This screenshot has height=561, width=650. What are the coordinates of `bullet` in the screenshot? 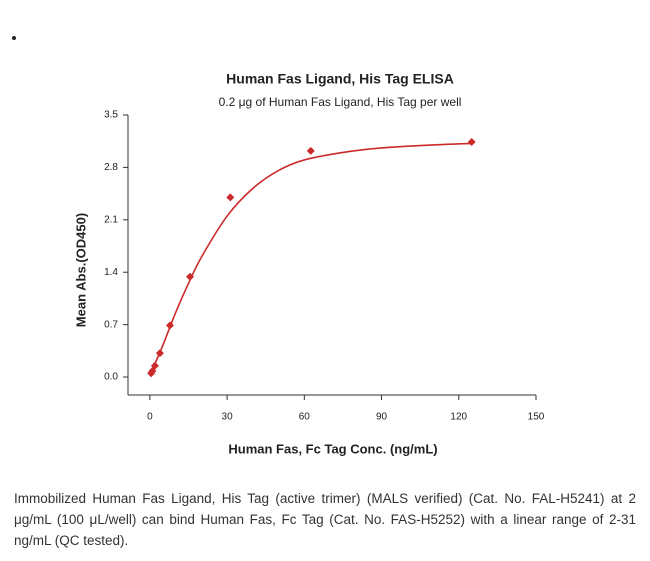 It's located at (14, 38).